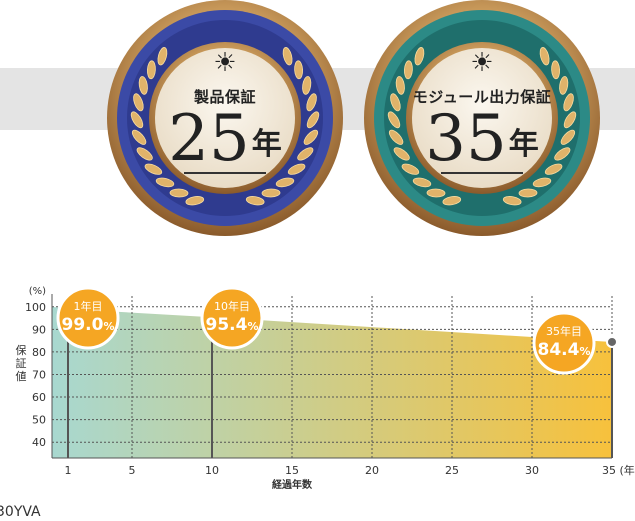 The height and width of the screenshot is (521, 635). What do you see at coordinates (39, 397) in the screenshot?
I see `y-tick-label: 60` at bounding box center [39, 397].